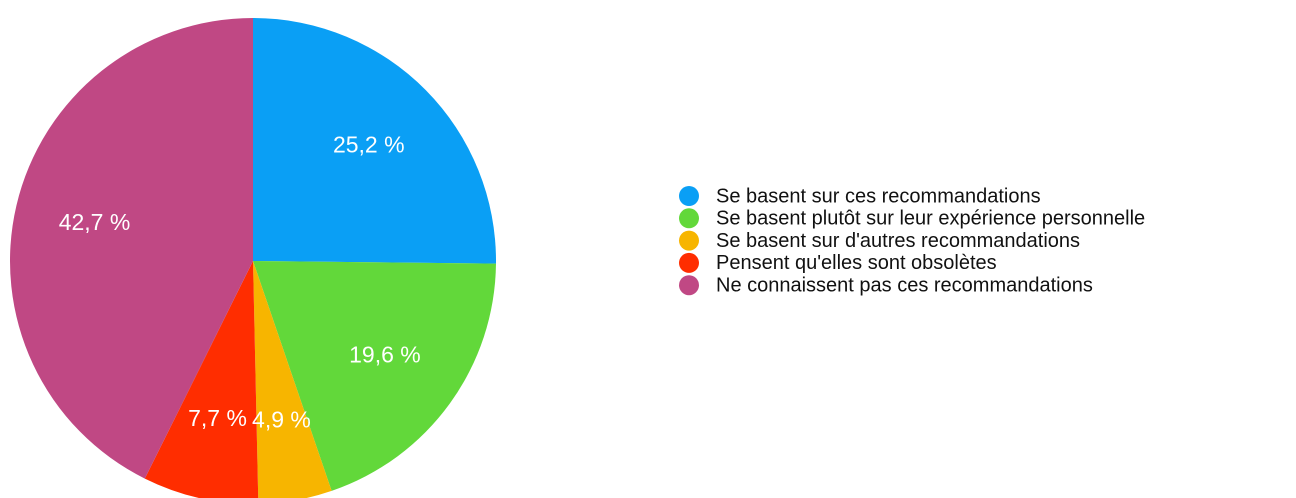  I want to click on value-label: 19,6 %, so click(385, 354).